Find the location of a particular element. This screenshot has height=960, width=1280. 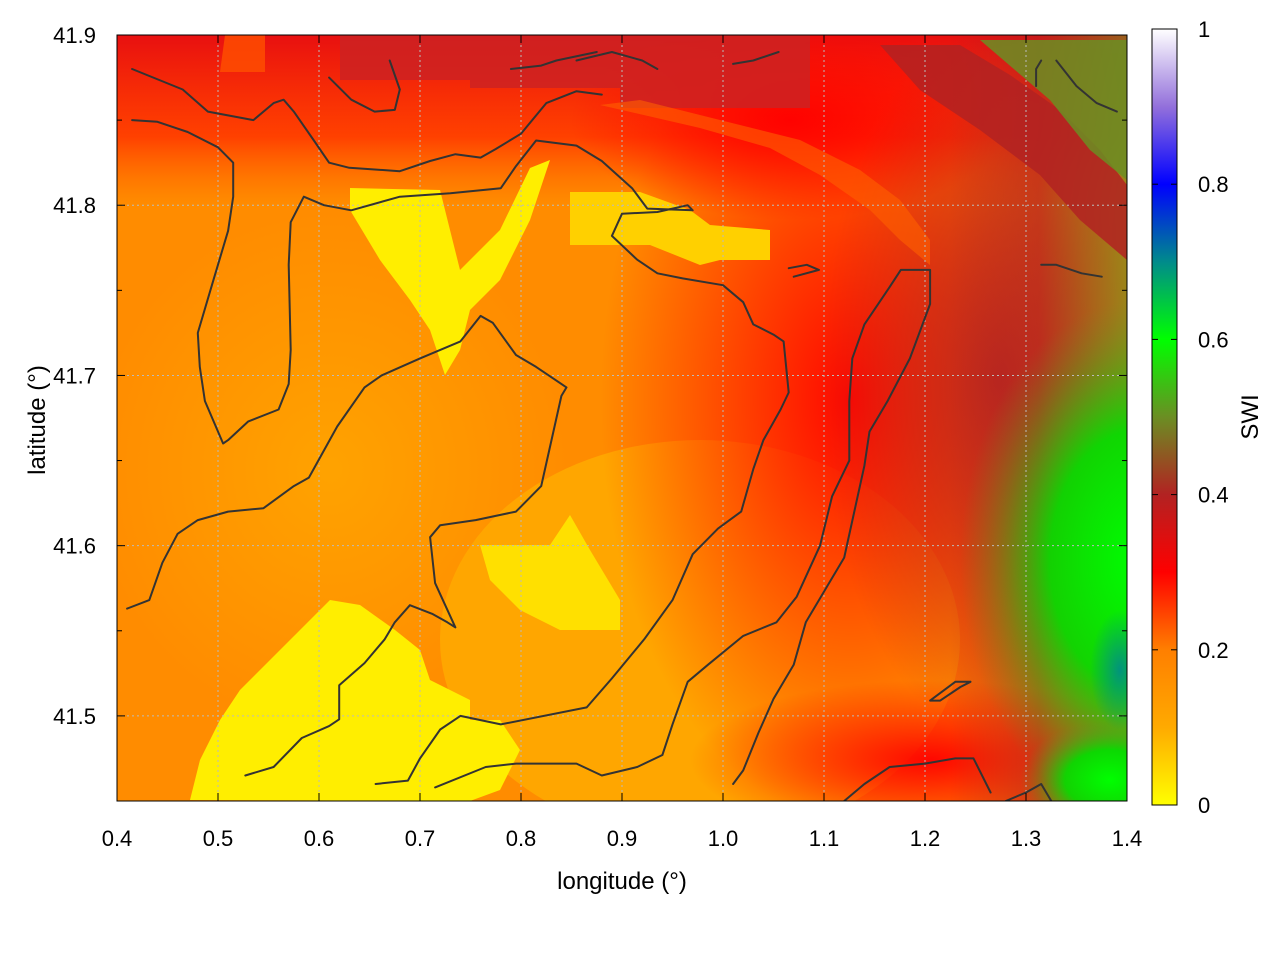

y-tick-label: 41.5 is located at coordinates (74, 716).